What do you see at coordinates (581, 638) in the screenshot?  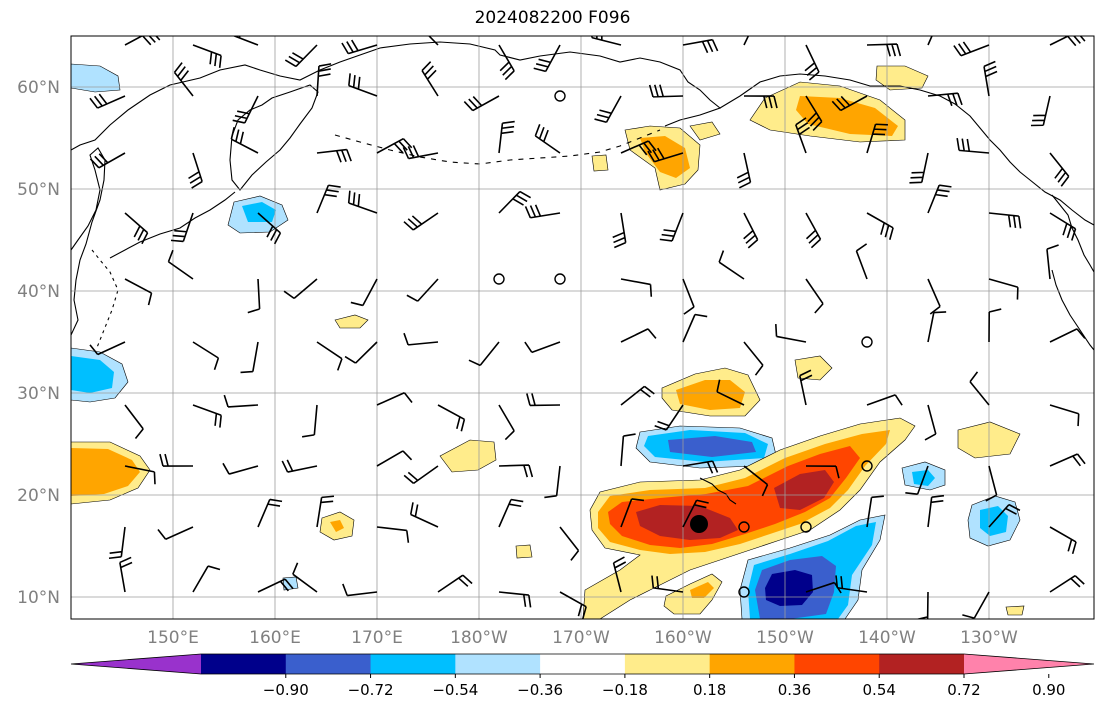 I see `lon-label-170w: 170°W` at bounding box center [581, 638].